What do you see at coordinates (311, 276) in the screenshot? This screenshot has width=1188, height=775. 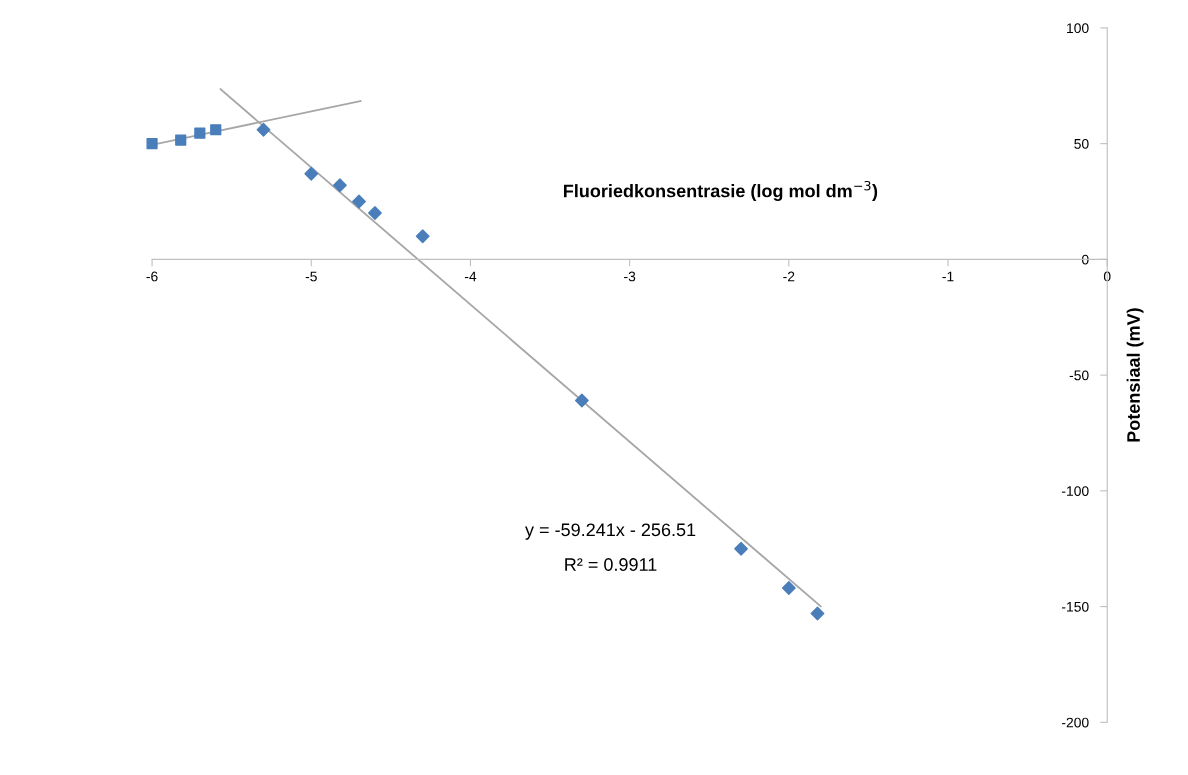 I see `x-tick-label: -5` at bounding box center [311, 276].